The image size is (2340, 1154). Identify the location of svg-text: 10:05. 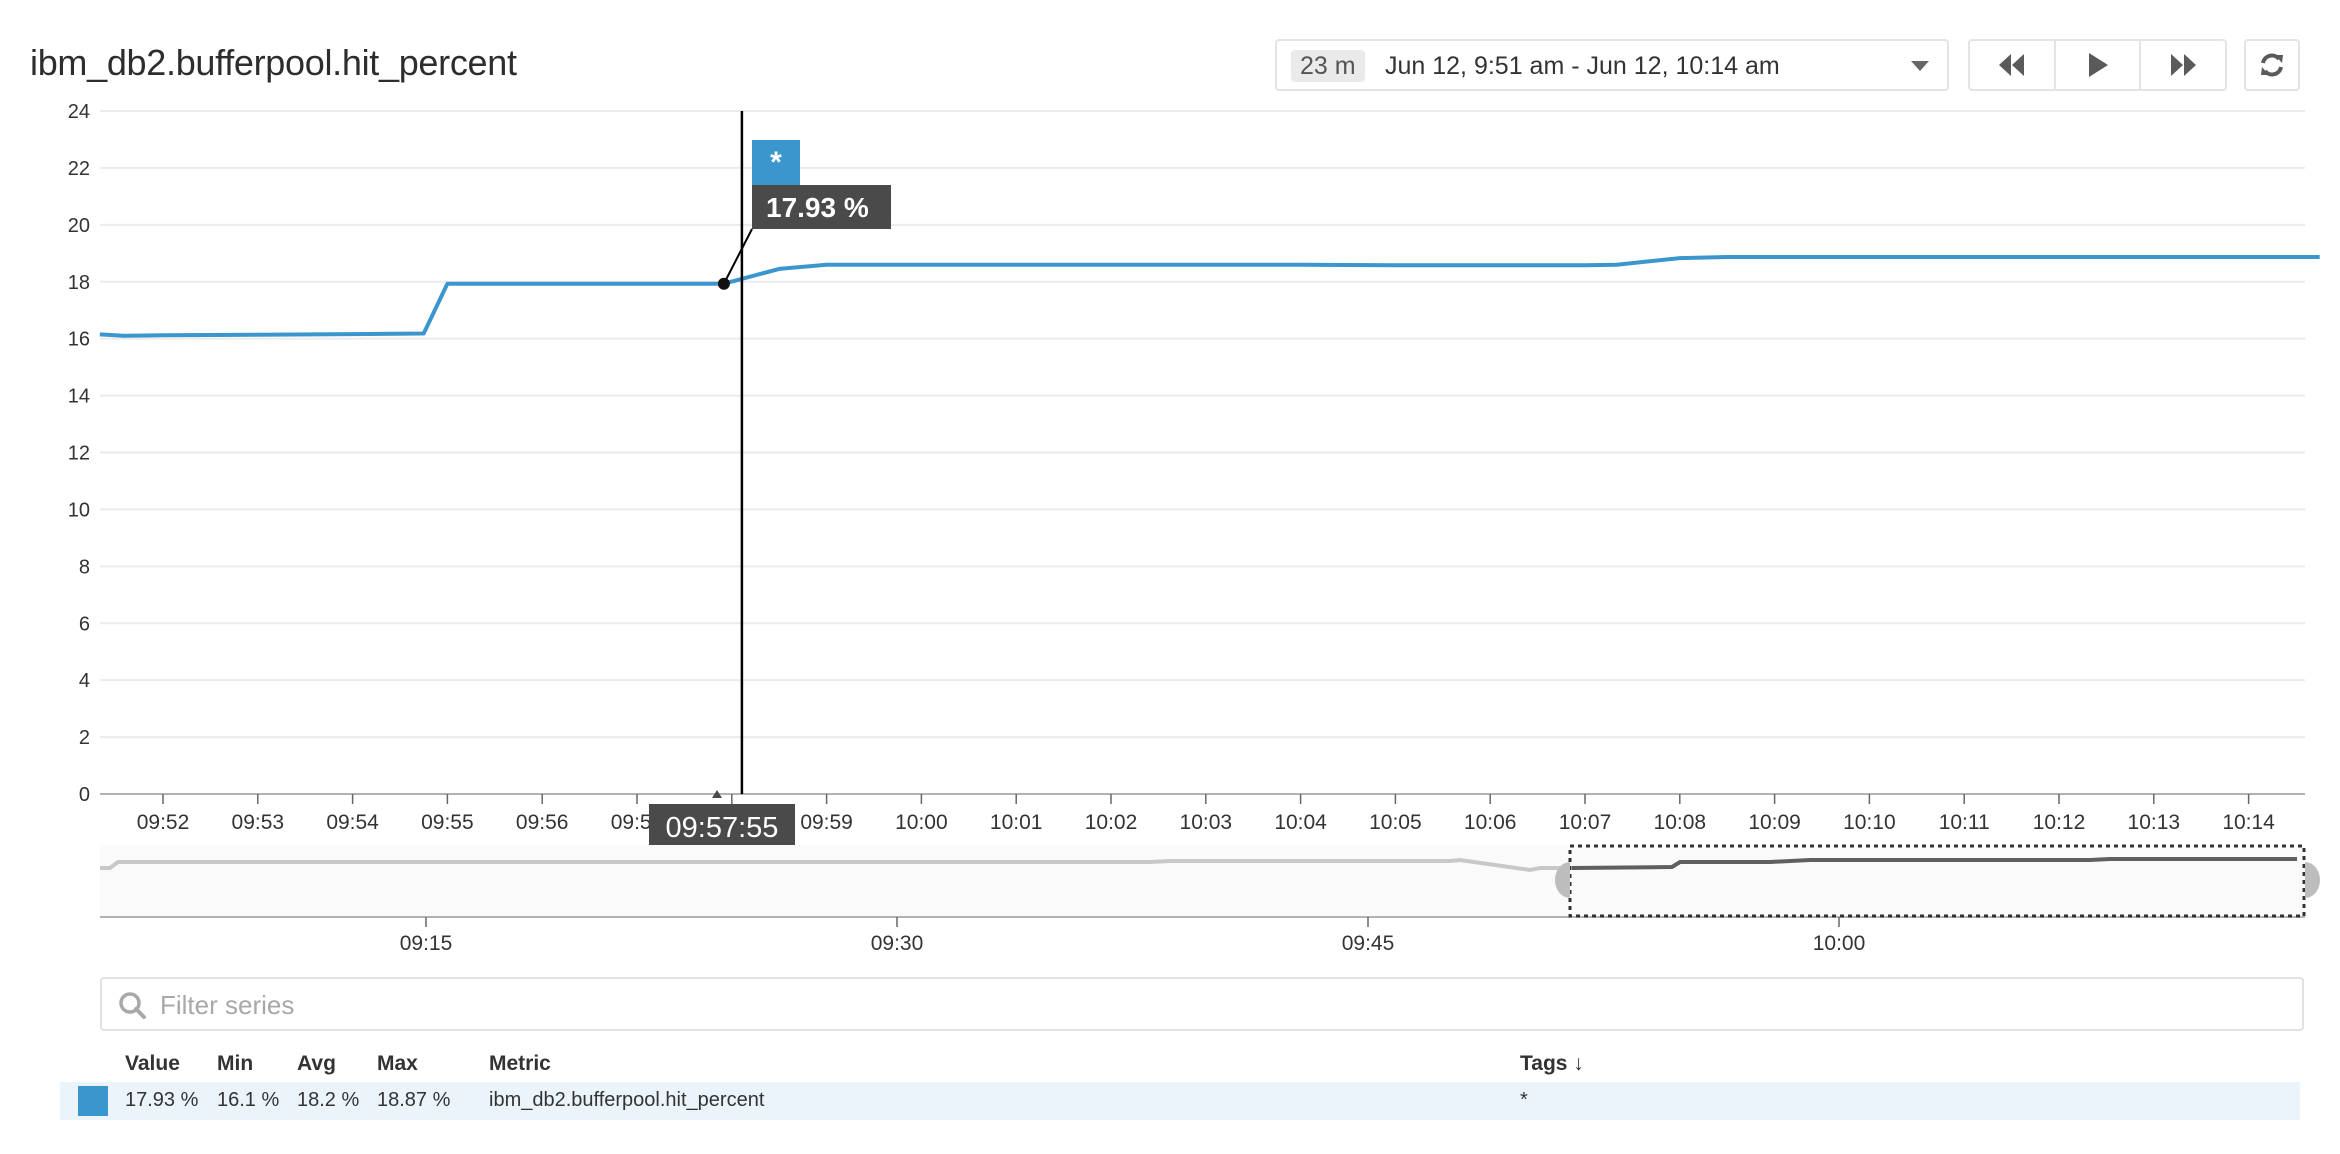
(1395, 822).